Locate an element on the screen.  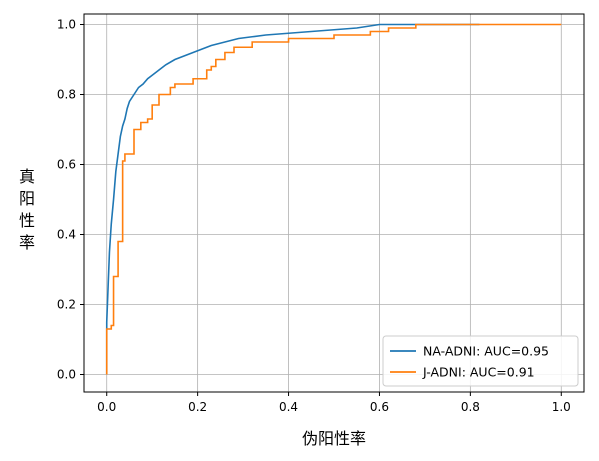
x-tick-label: 1.0 is located at coordinates (561, 407).